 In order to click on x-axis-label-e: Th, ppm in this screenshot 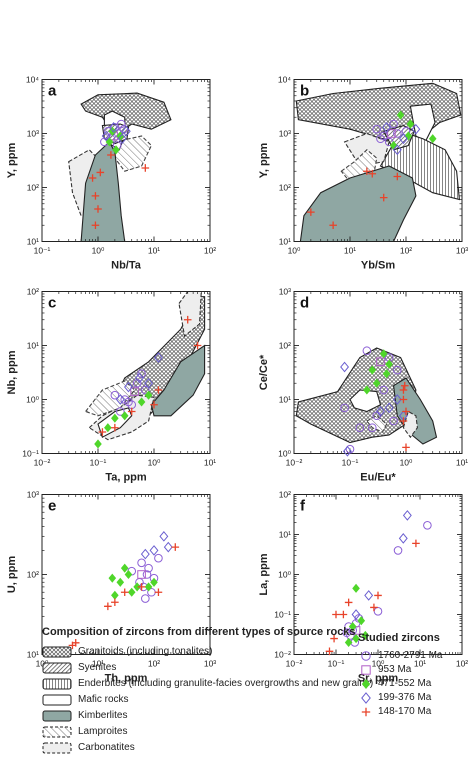, I will do `click(126, 679)`.